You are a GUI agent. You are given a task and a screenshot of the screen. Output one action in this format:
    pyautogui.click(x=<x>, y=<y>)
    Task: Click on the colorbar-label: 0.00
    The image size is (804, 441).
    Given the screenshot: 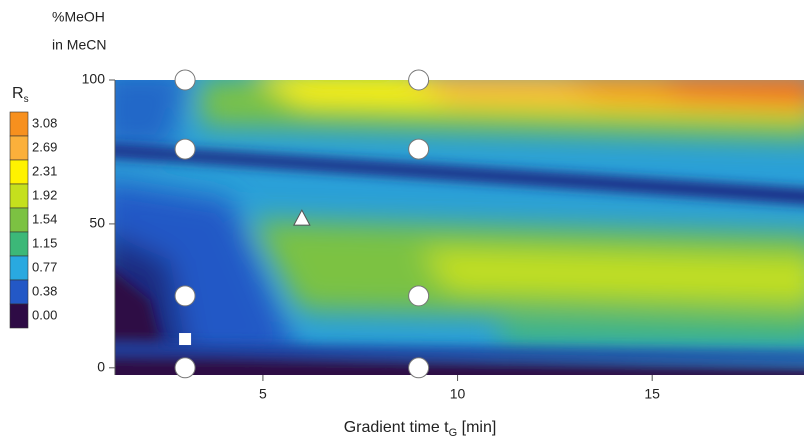 What is the action you would take?
    pyautogui.click(x=44, y=314)
    